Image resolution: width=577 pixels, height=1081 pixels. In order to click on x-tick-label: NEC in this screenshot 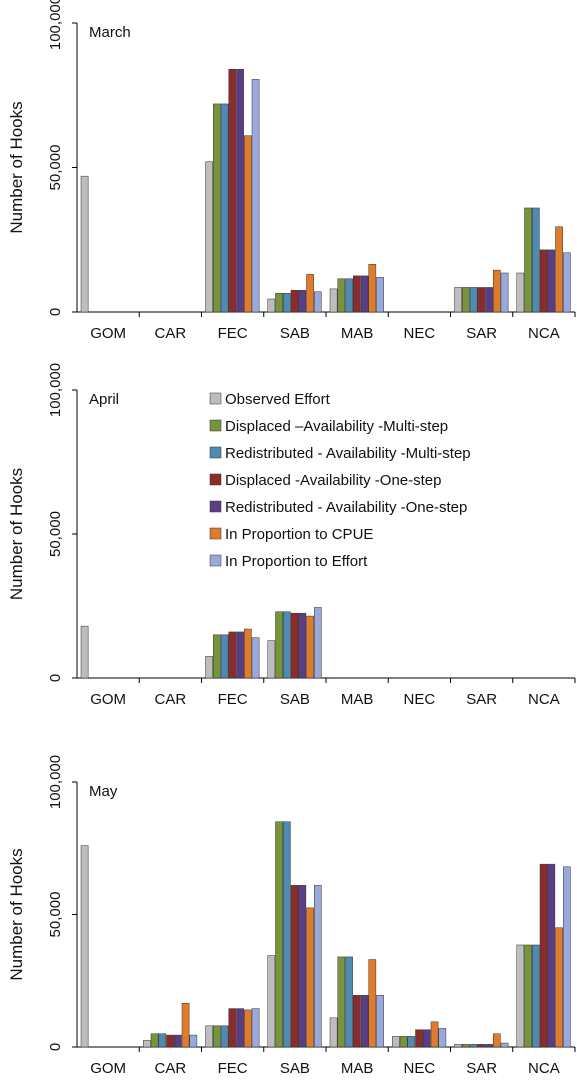, I will do `click(420, 699)`.